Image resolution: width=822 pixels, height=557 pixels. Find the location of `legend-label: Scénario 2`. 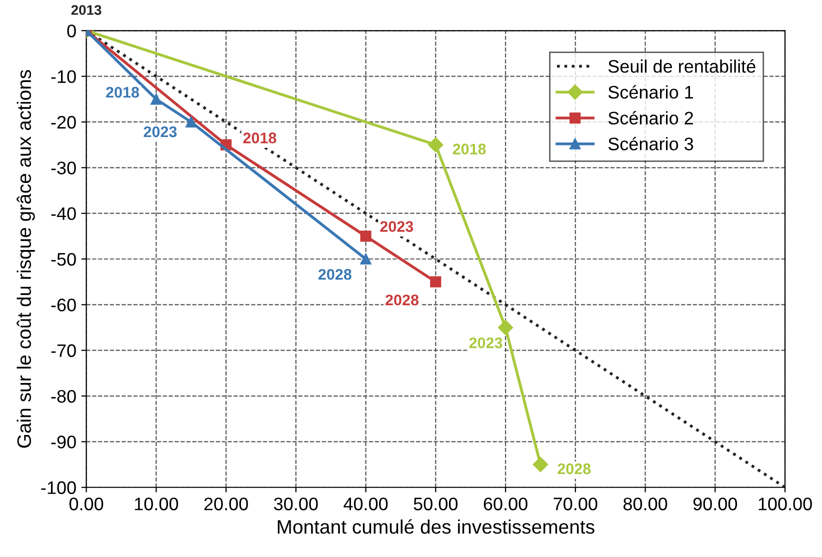

legend-label: Scénario 2 is located at coordinates (650, 118).